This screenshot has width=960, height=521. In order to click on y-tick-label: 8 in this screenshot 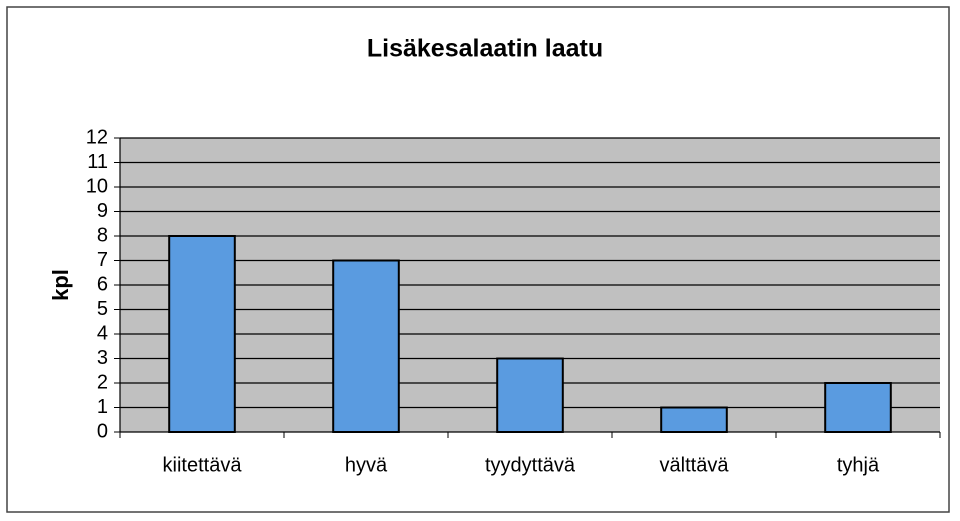, I will do `click(102, 235)`.